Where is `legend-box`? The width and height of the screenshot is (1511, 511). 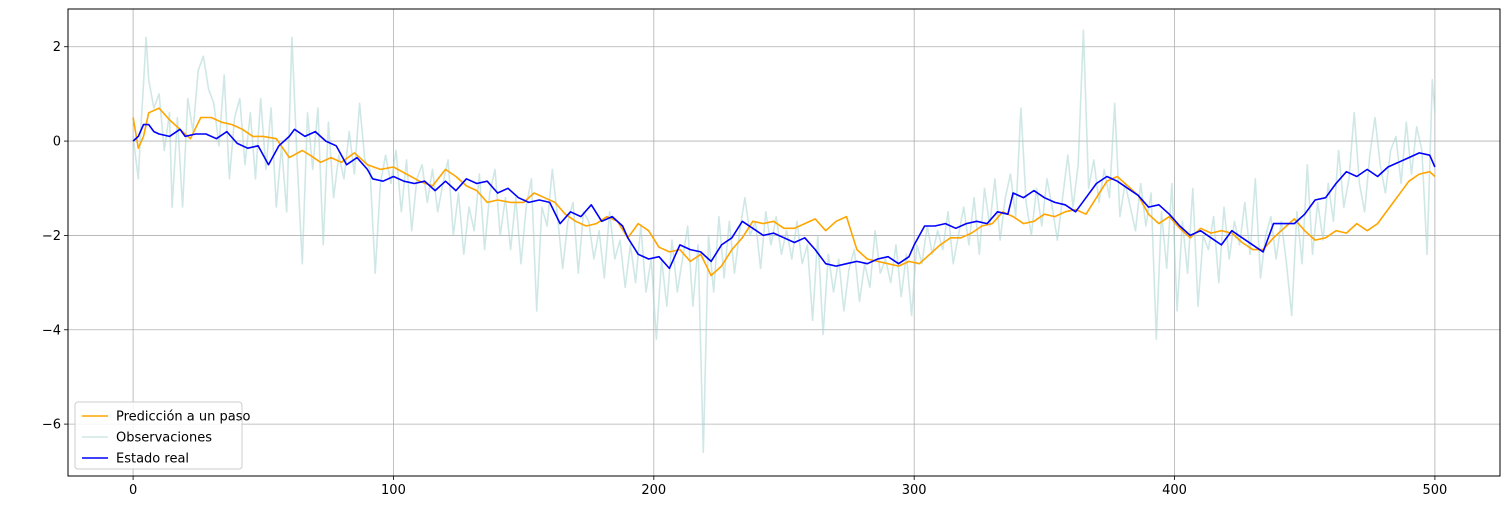
legend-box is located at coordinates (158, 435).